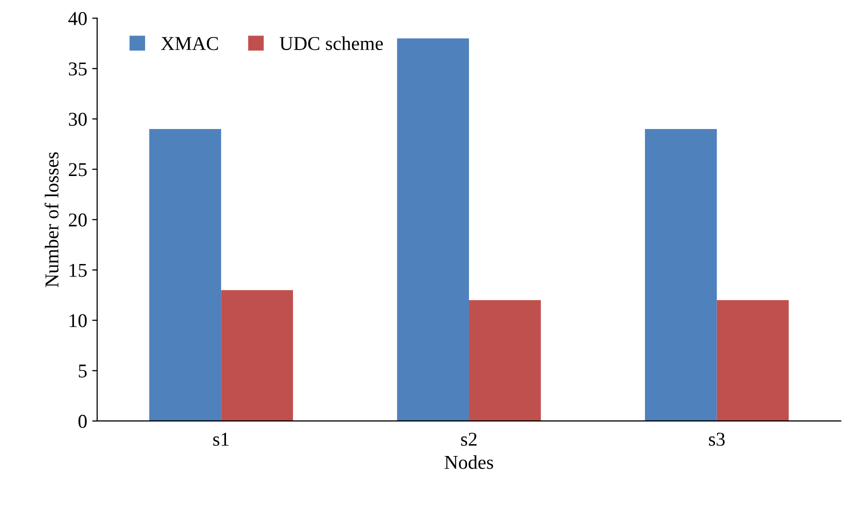 The width and height of the screenshot is (845, 506). I want to click on x-tick-label: s2, so click(469, 439).